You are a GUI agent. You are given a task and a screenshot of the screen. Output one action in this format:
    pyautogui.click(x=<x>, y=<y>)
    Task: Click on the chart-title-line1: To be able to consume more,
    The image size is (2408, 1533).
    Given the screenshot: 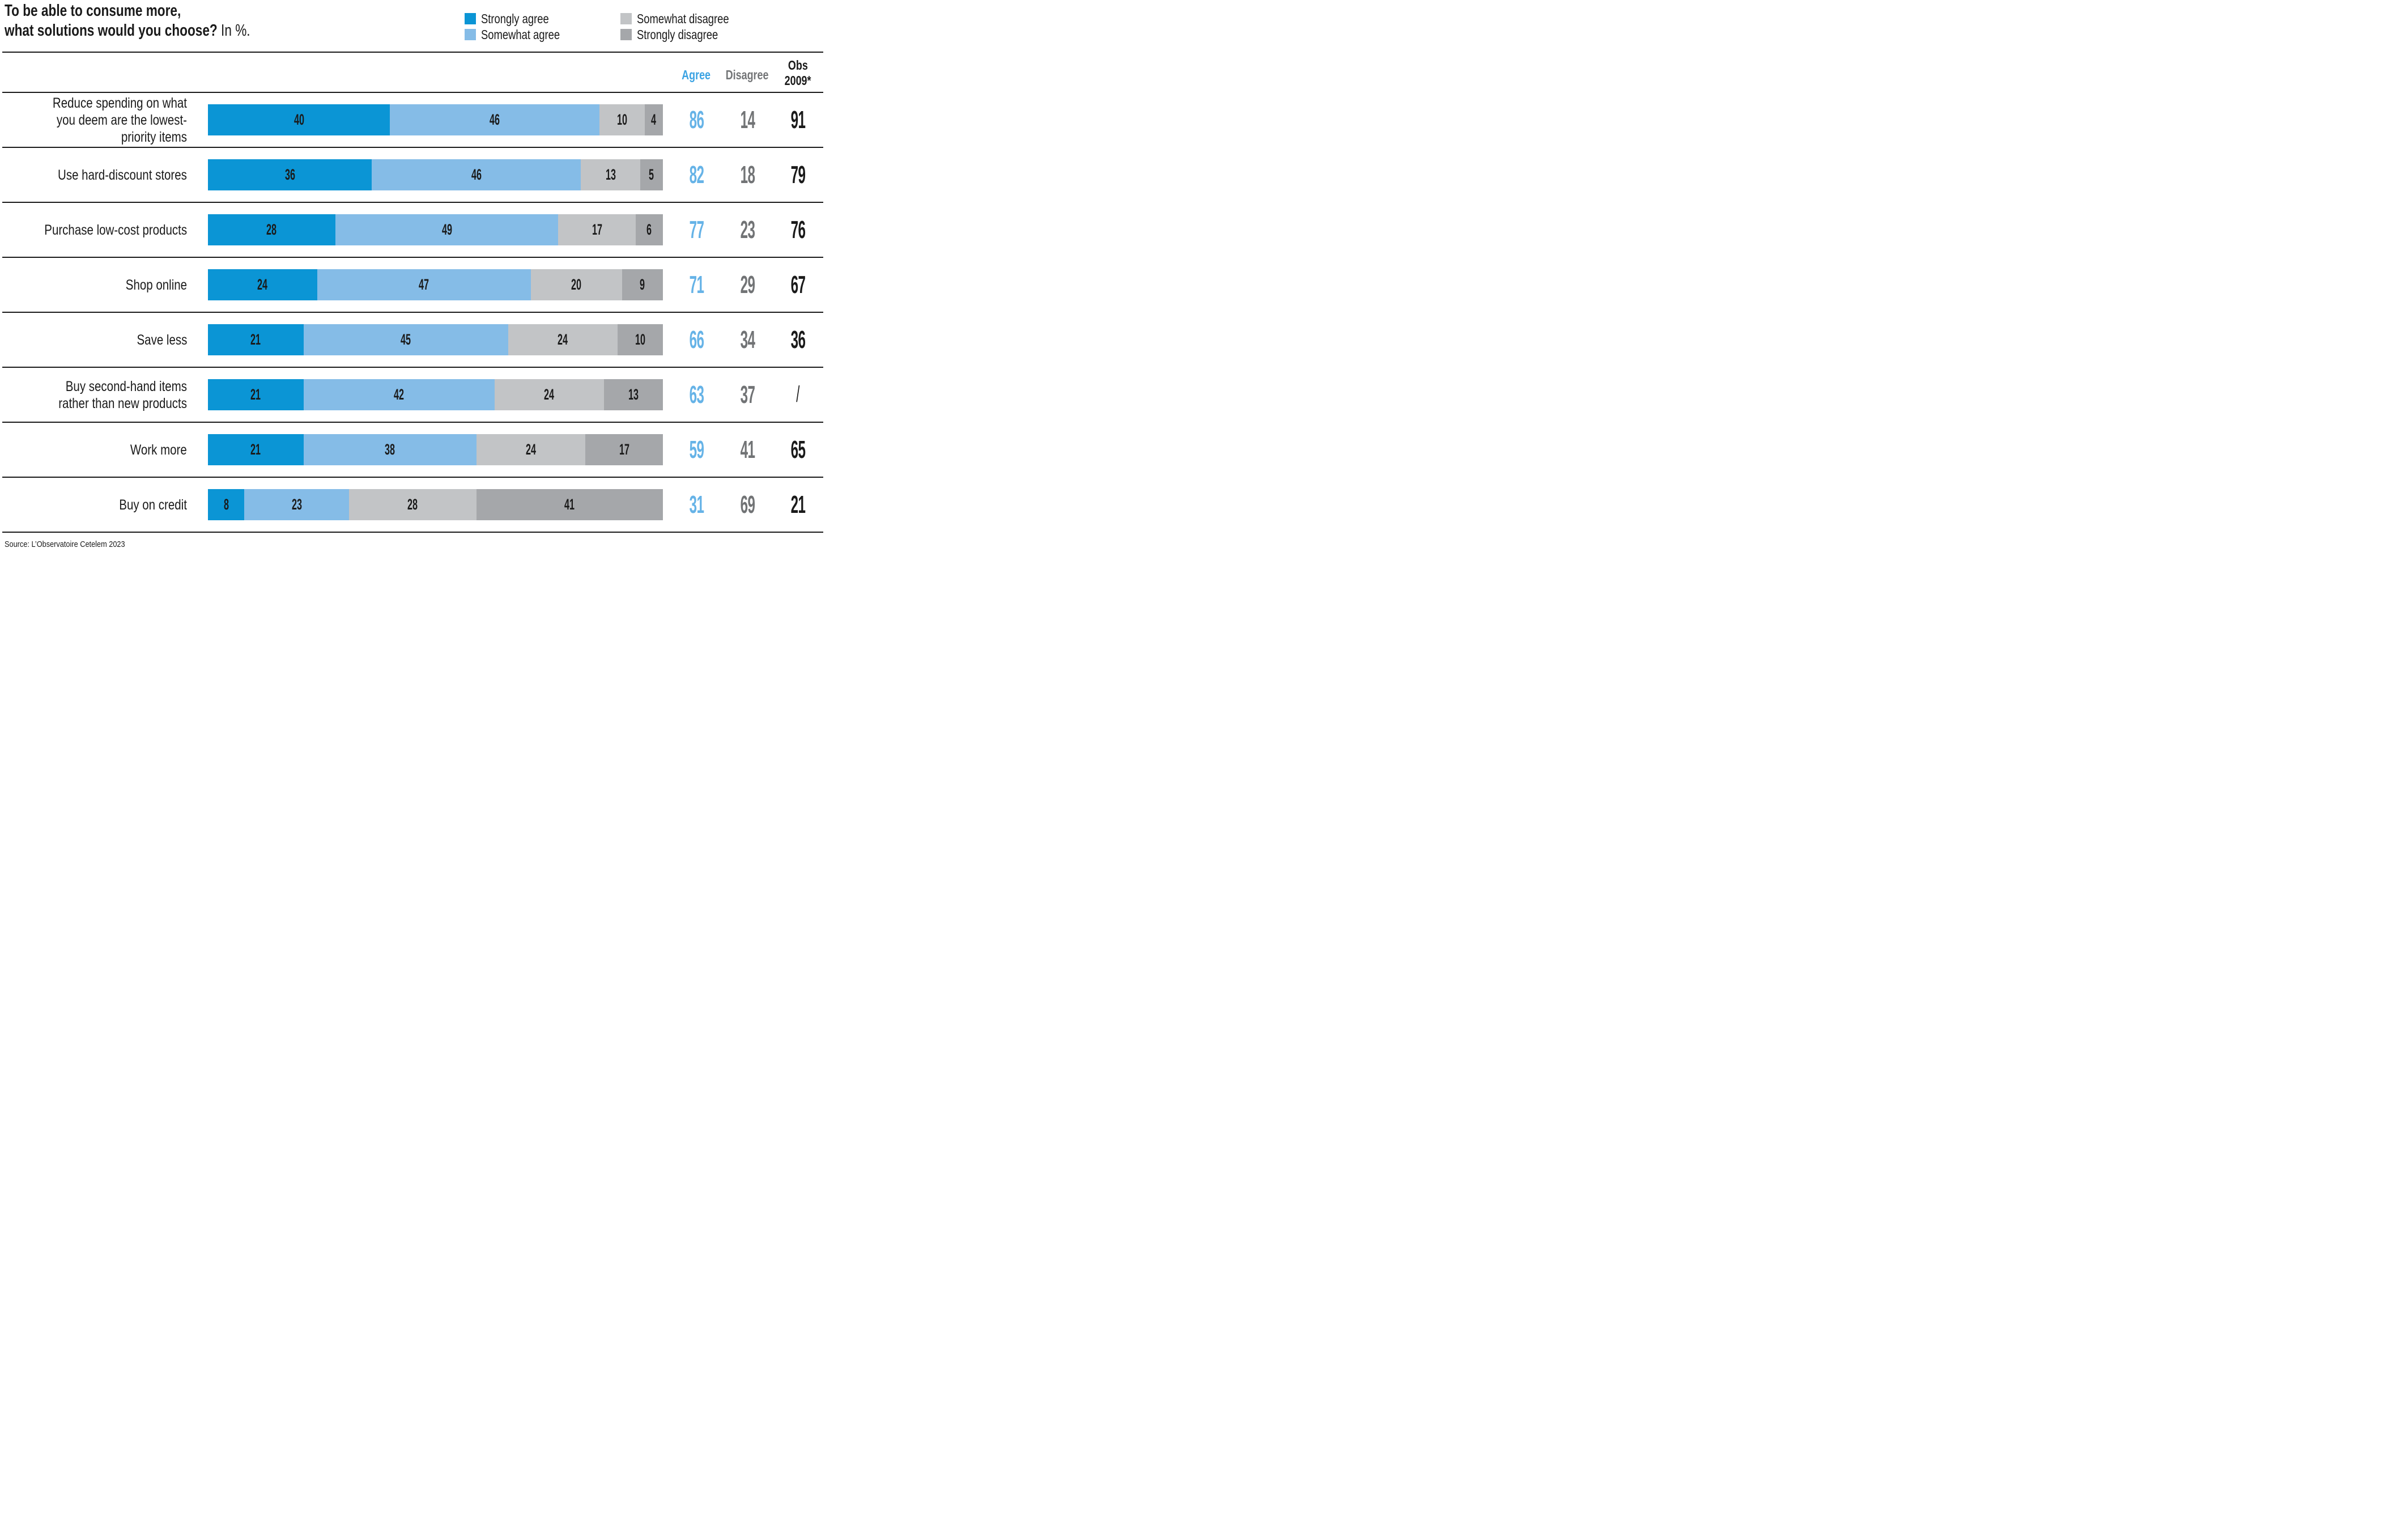 What is the action you would take?
    pyautogui.click(x=93, y=11)
    